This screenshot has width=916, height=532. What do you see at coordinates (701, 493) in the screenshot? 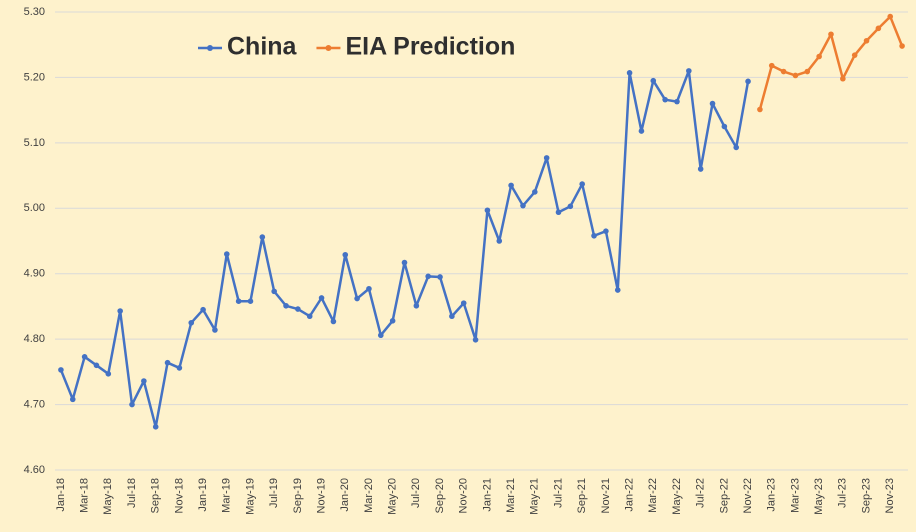
I see `x-tick-label: Jul-22` at bounding box center [701, 493].